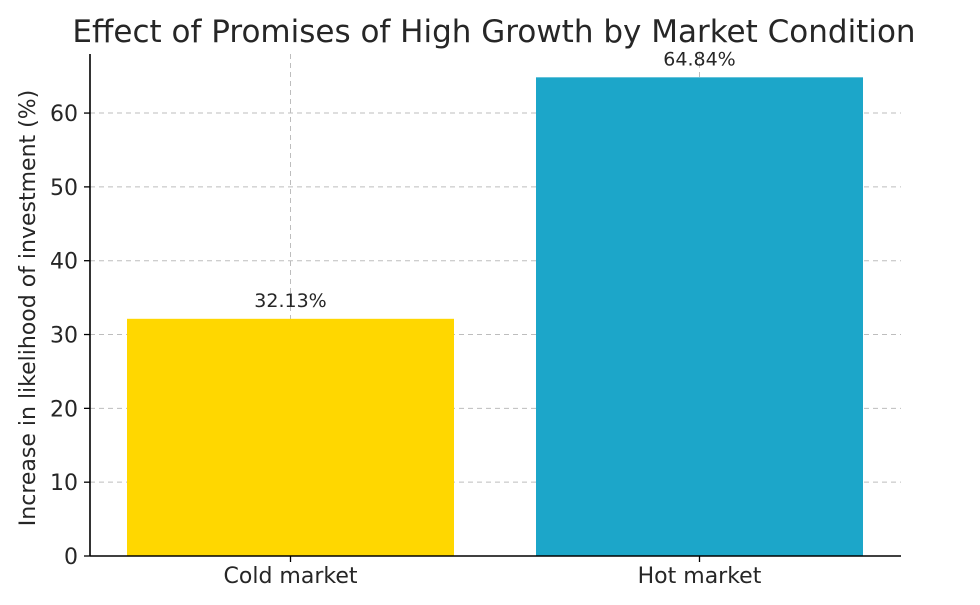 This screenshot has height=605, width=980. What do you see at coordinates (700, 576) in the screenshot?
I see `x-tick-label: Hot market` at bounding box center [700, 576].